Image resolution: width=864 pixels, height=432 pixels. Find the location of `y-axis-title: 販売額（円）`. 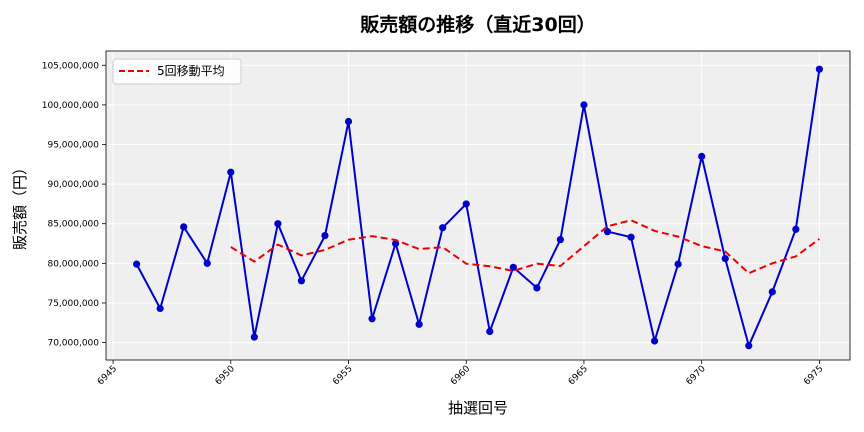

y-axis-title: 販売額（円） is located at coordinates (20, 205).